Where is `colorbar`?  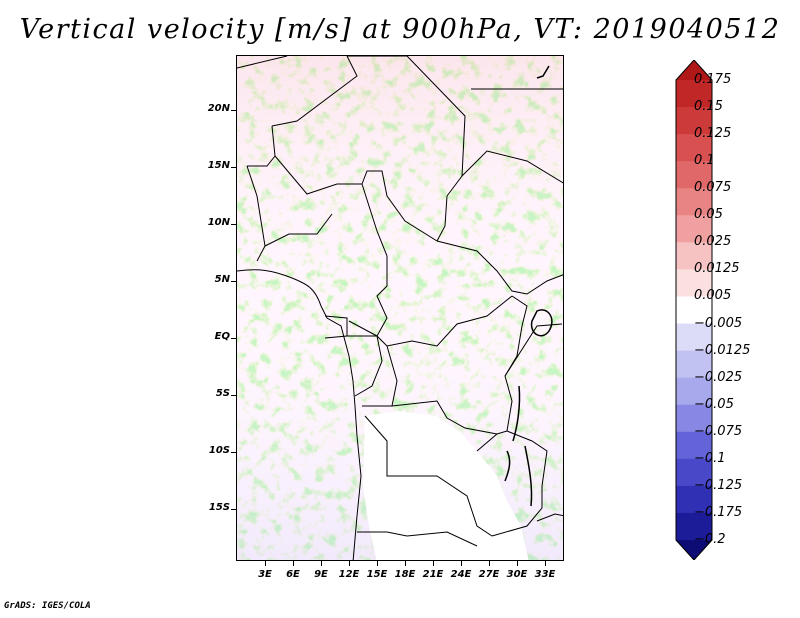
colorbar is located at coordinates (694, 310).